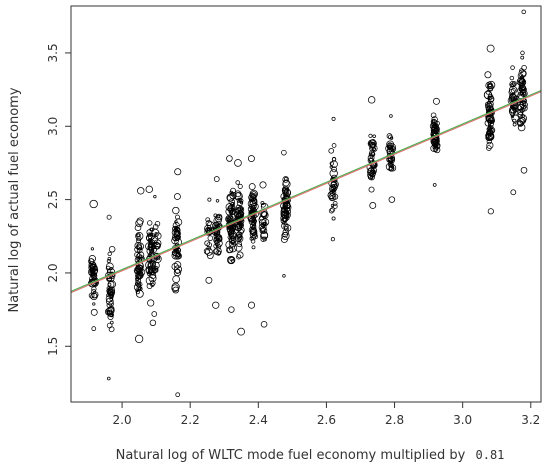 This screenshot has width=550, height=468. Describe the element at coordinates (53, 346) in the screenshot. I see `y-tick-label: 1.5` at that location.